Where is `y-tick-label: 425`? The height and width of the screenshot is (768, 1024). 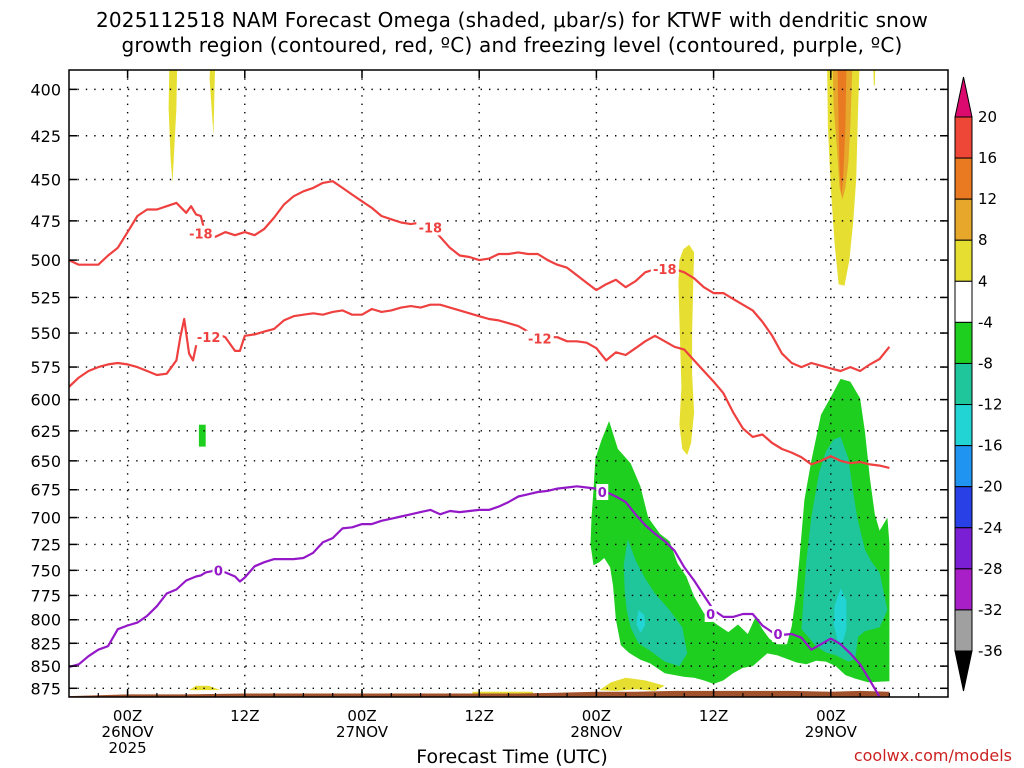 y-tick-label: 425 is located at coordinates (45, 136).